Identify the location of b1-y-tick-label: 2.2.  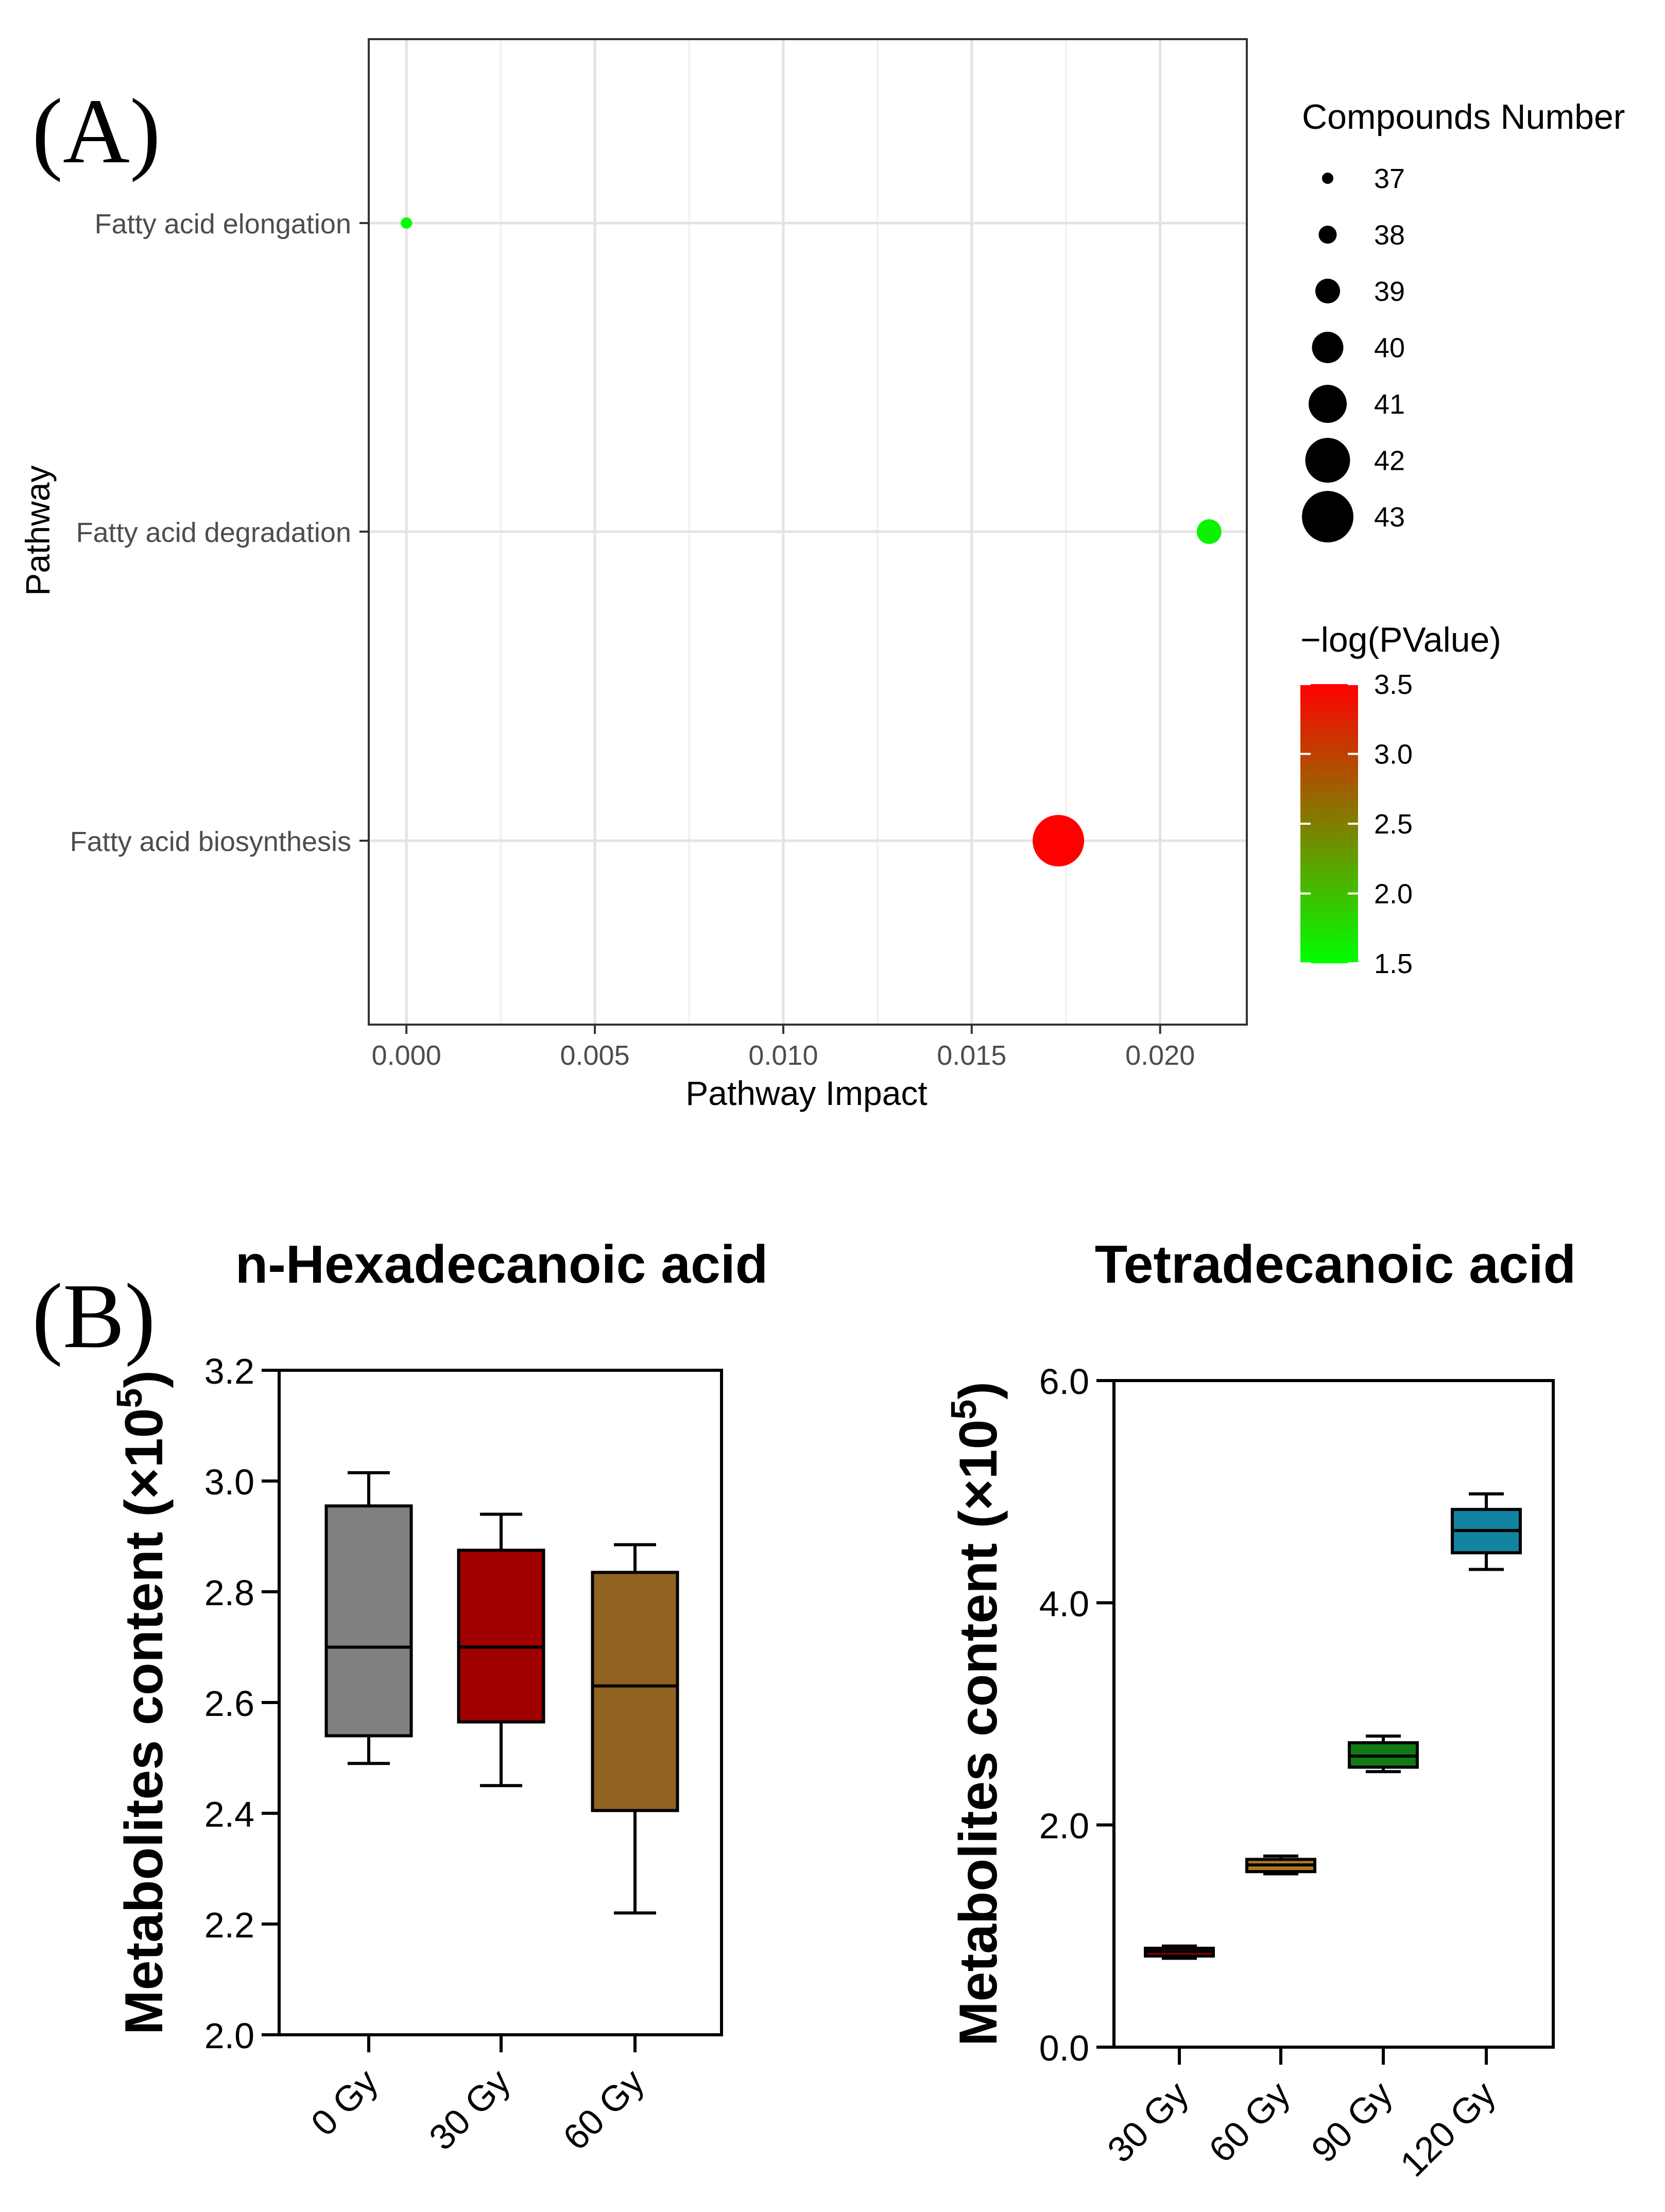
(229, 1925).